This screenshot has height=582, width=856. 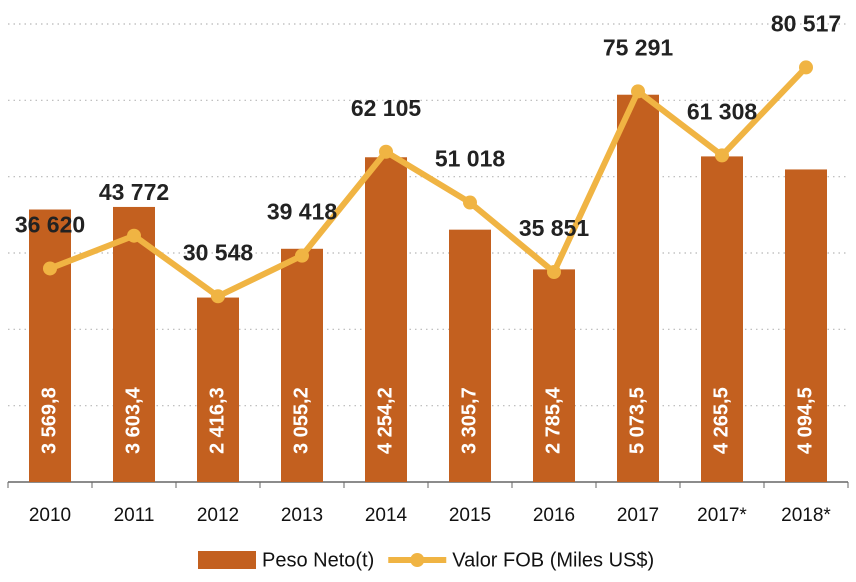 I want to click on line-value-label: 61 308, so click(x=722, y=111).